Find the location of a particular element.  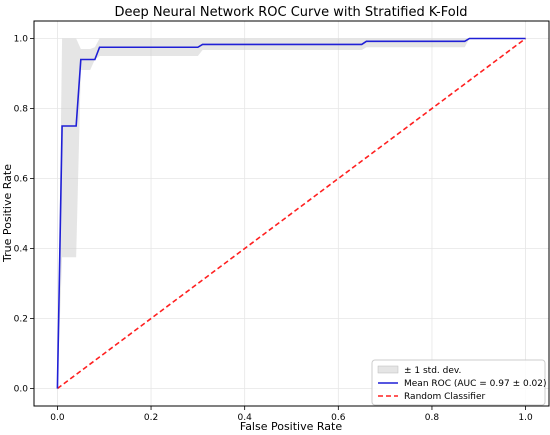

x-axis-ticks: 0.0 0.2 0.4 0.6 0.8 1.0 is located at coordinates (291, 414).